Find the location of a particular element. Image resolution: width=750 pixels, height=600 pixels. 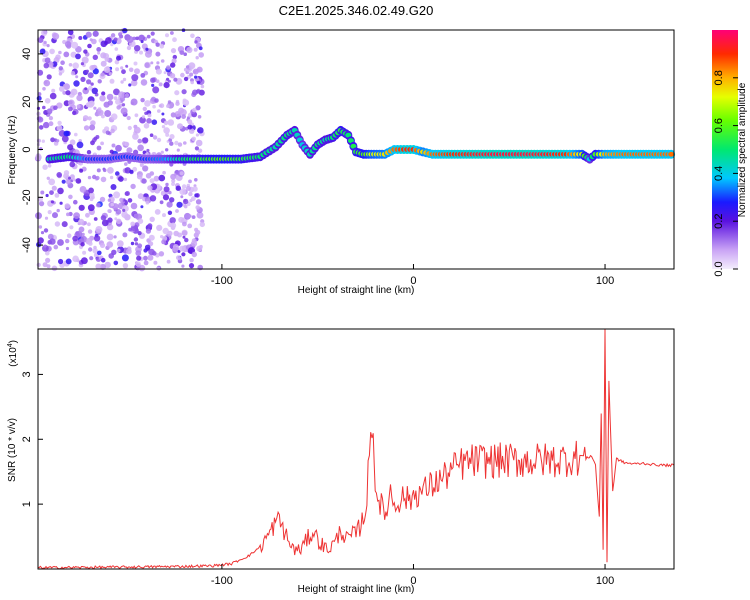

snr-y-ticks: 1 2 3 is located at coordinates (32, 439).